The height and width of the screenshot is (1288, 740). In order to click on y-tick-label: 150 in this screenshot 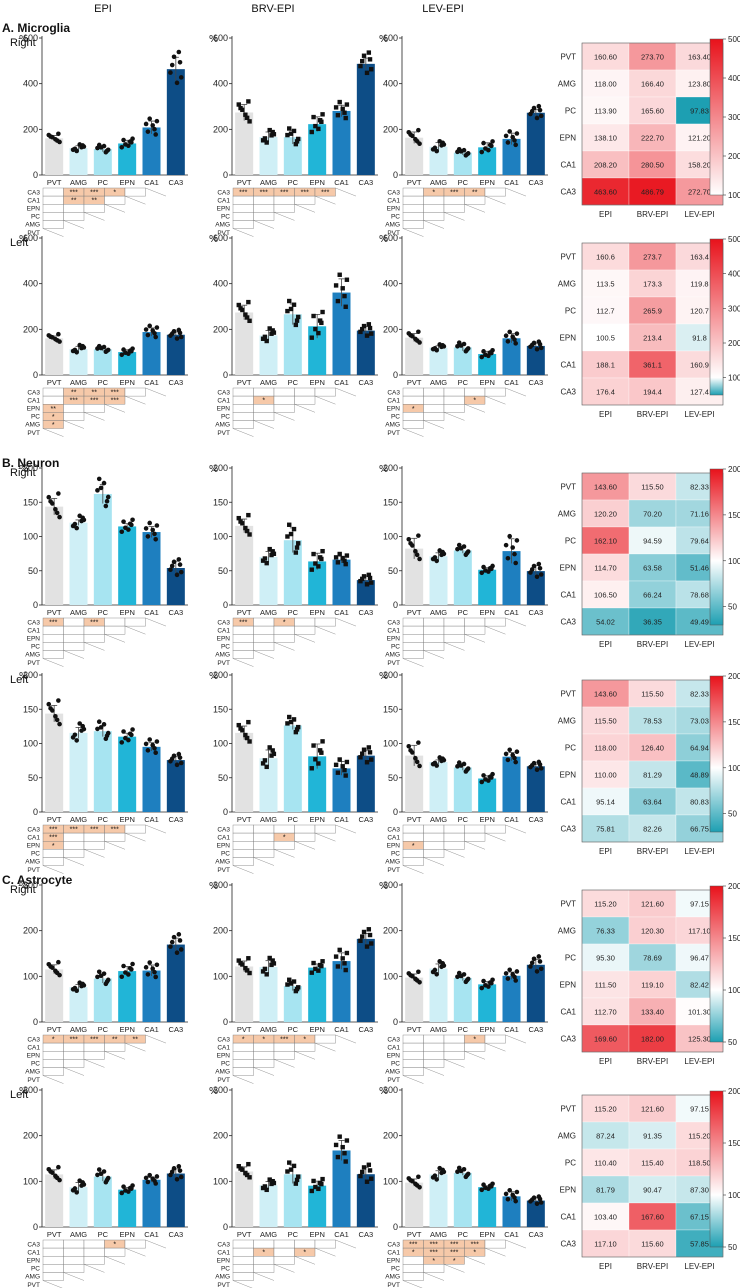, I will do `click(30, 502)`.